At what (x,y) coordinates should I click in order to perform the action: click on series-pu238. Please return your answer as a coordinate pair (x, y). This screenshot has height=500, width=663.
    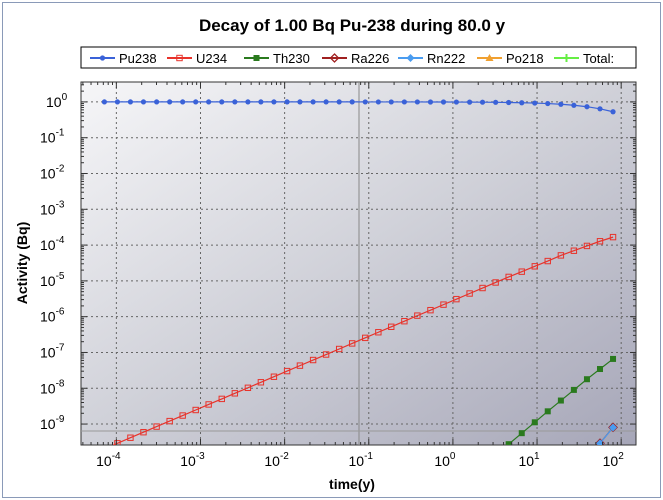
    Looking at the image, I should click on (358, 107).